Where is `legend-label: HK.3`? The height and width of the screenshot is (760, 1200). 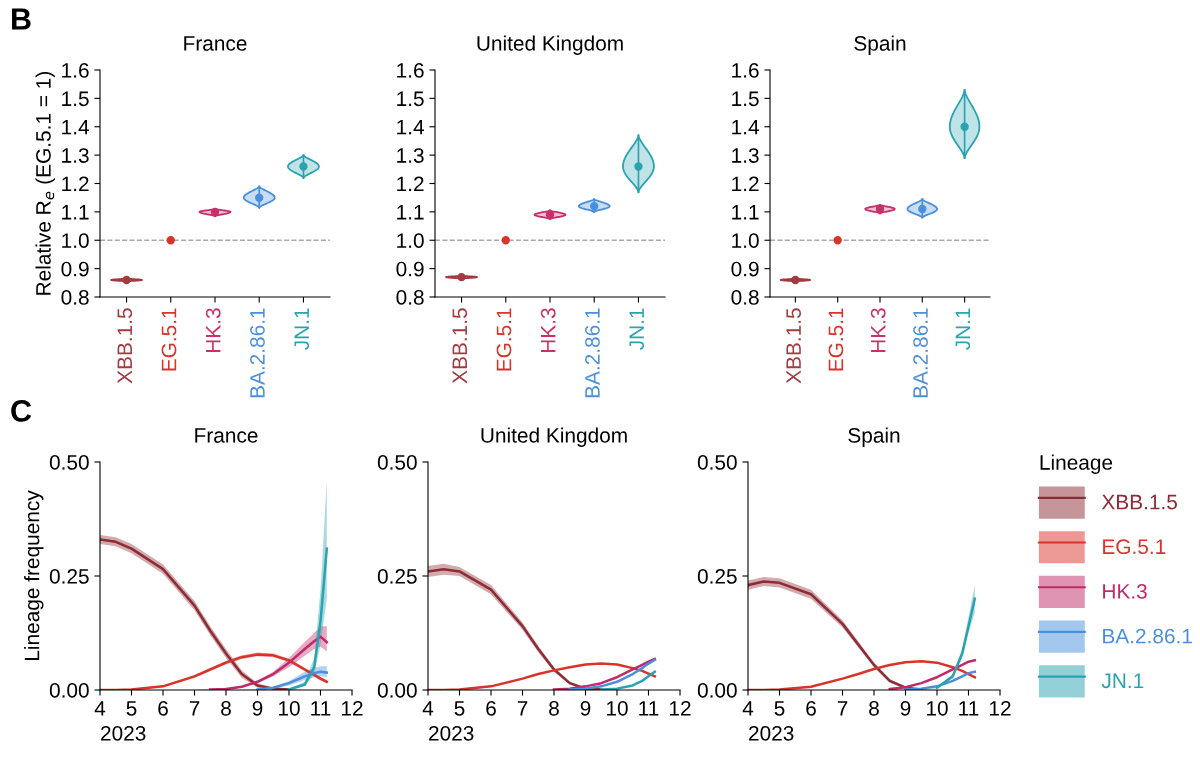
legend-label: HK.3 is located at coordinates (1125, 591).